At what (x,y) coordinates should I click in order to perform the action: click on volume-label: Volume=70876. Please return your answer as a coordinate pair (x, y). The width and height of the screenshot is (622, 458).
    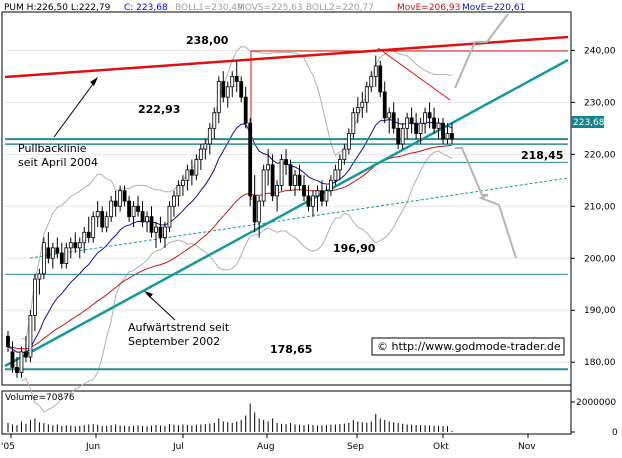
    Looking at the image, I should click on (40, 398).